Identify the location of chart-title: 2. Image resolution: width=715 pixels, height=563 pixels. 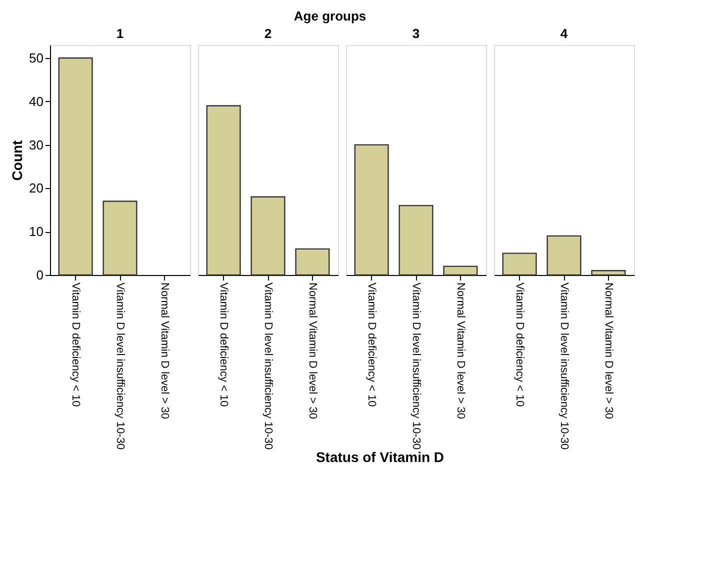
(268, 33).